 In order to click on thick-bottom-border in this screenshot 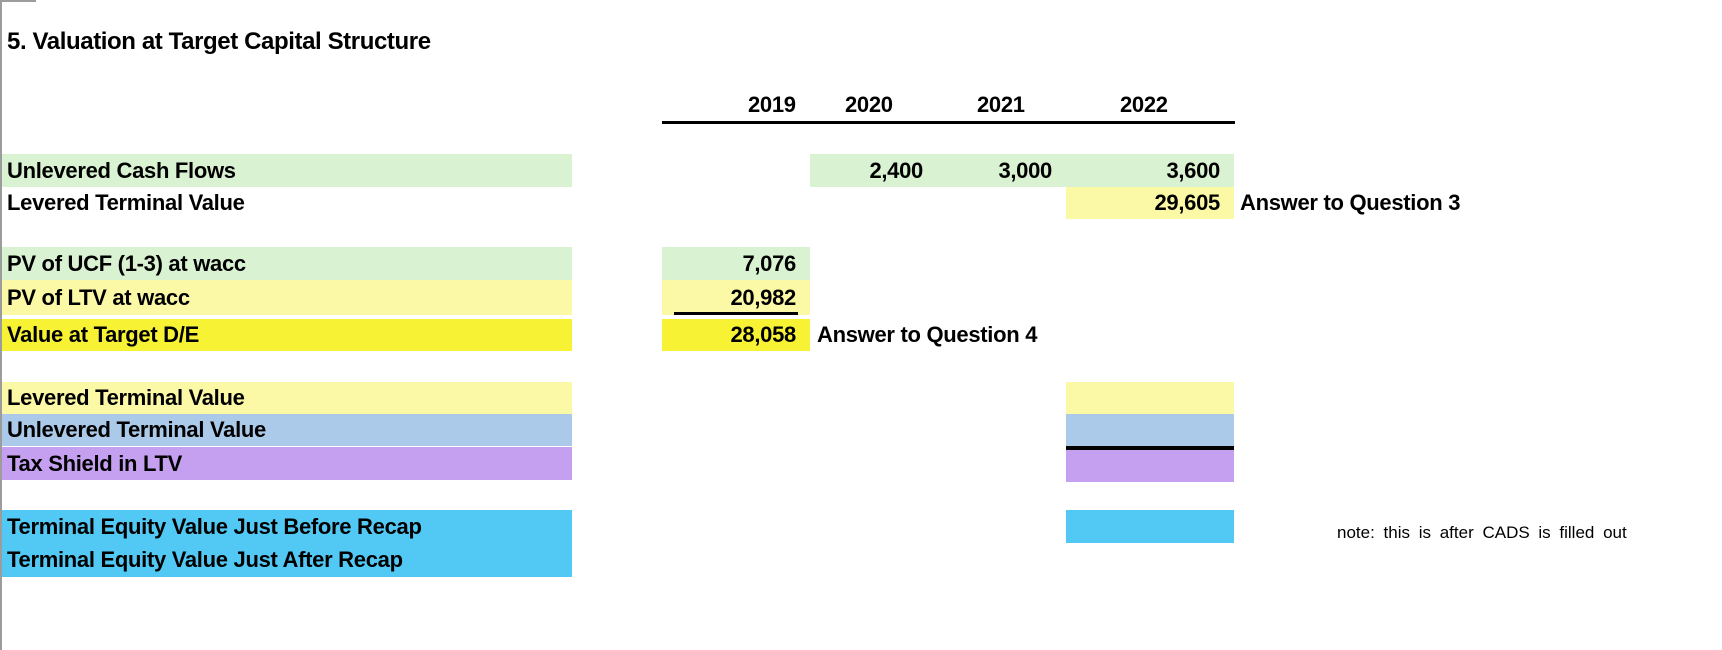, I will do `click(1150, 448)`.